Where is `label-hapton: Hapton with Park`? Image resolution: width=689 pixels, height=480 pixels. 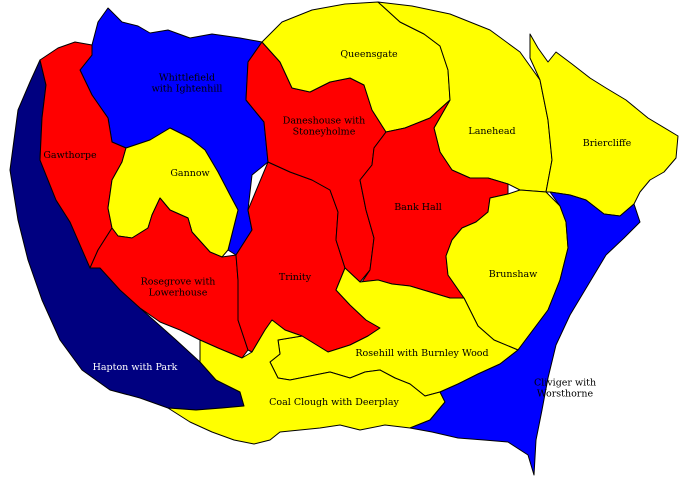
label-hapton: Hapton with Park is located at coordinates (135, 367).